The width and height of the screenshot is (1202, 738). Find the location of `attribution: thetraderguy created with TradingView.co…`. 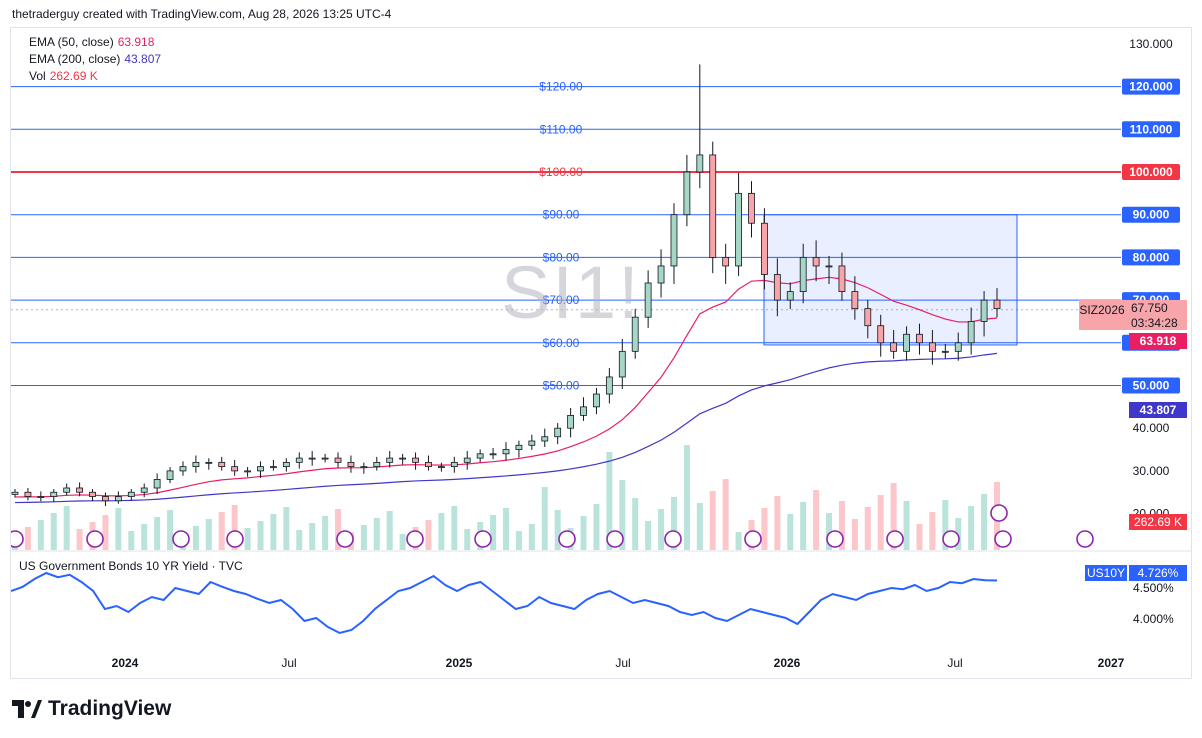

attribution: thetraderguy created with TradingView.co… is located at coordinates (202, 14).